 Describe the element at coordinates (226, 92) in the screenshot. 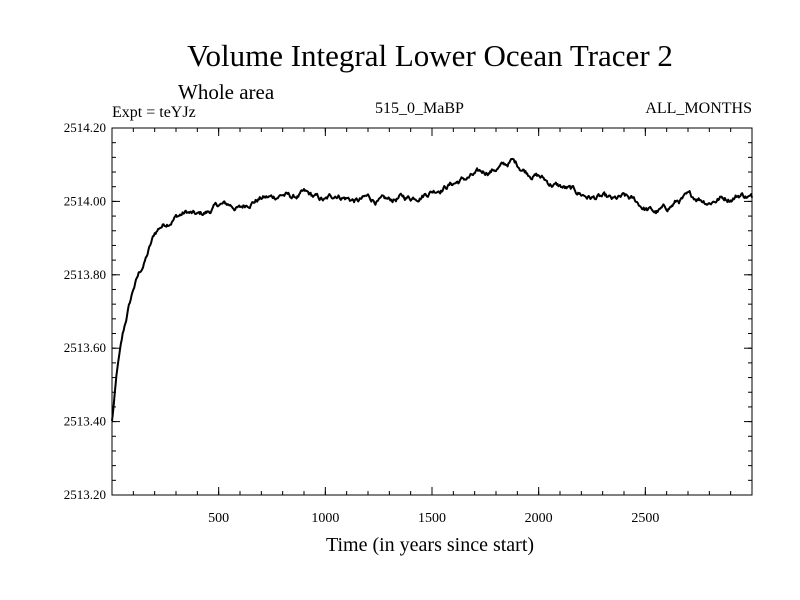

I see `chart-subtitle: Whole area` at that location.